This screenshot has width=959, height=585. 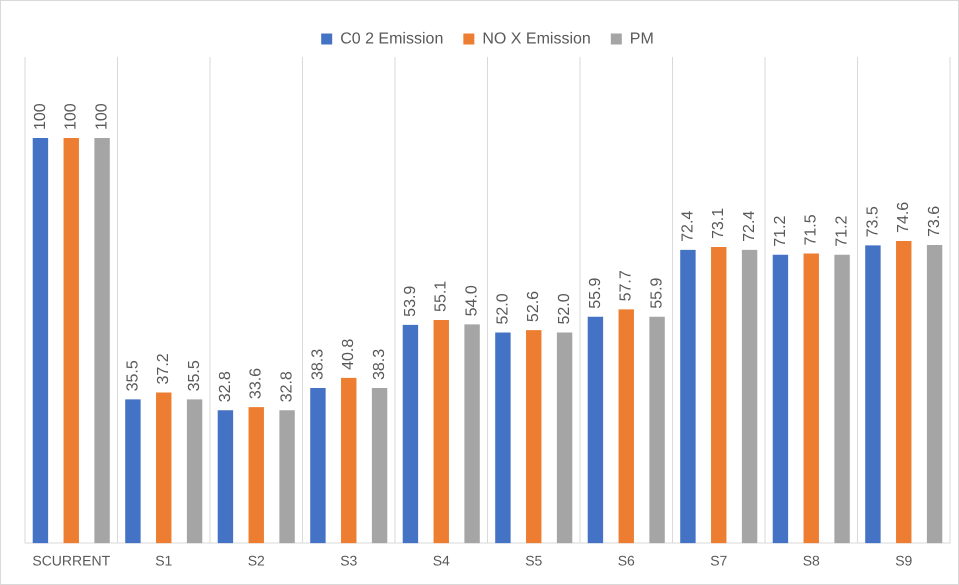 What do you see at coordinates (719, 224) in the screenshot?
I see `data-label: 73.1` at bounding box center [719, 224].